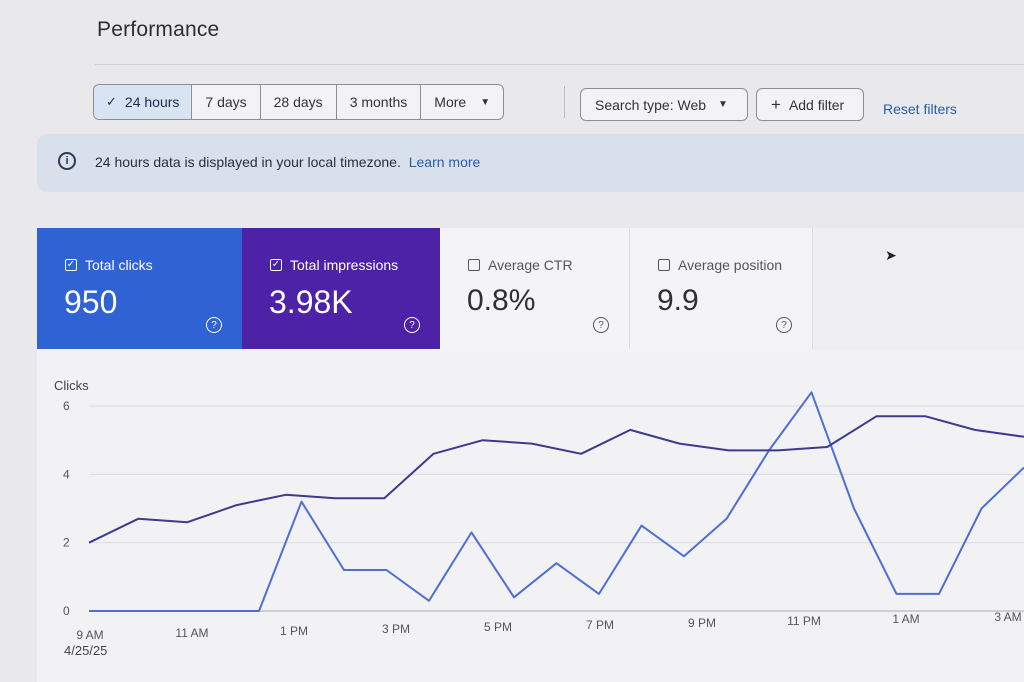 The image size is (1024, 682). Describe the element at coordinates (66, 611) in the screenshot. I see `y-tick-label: 0` at that location.